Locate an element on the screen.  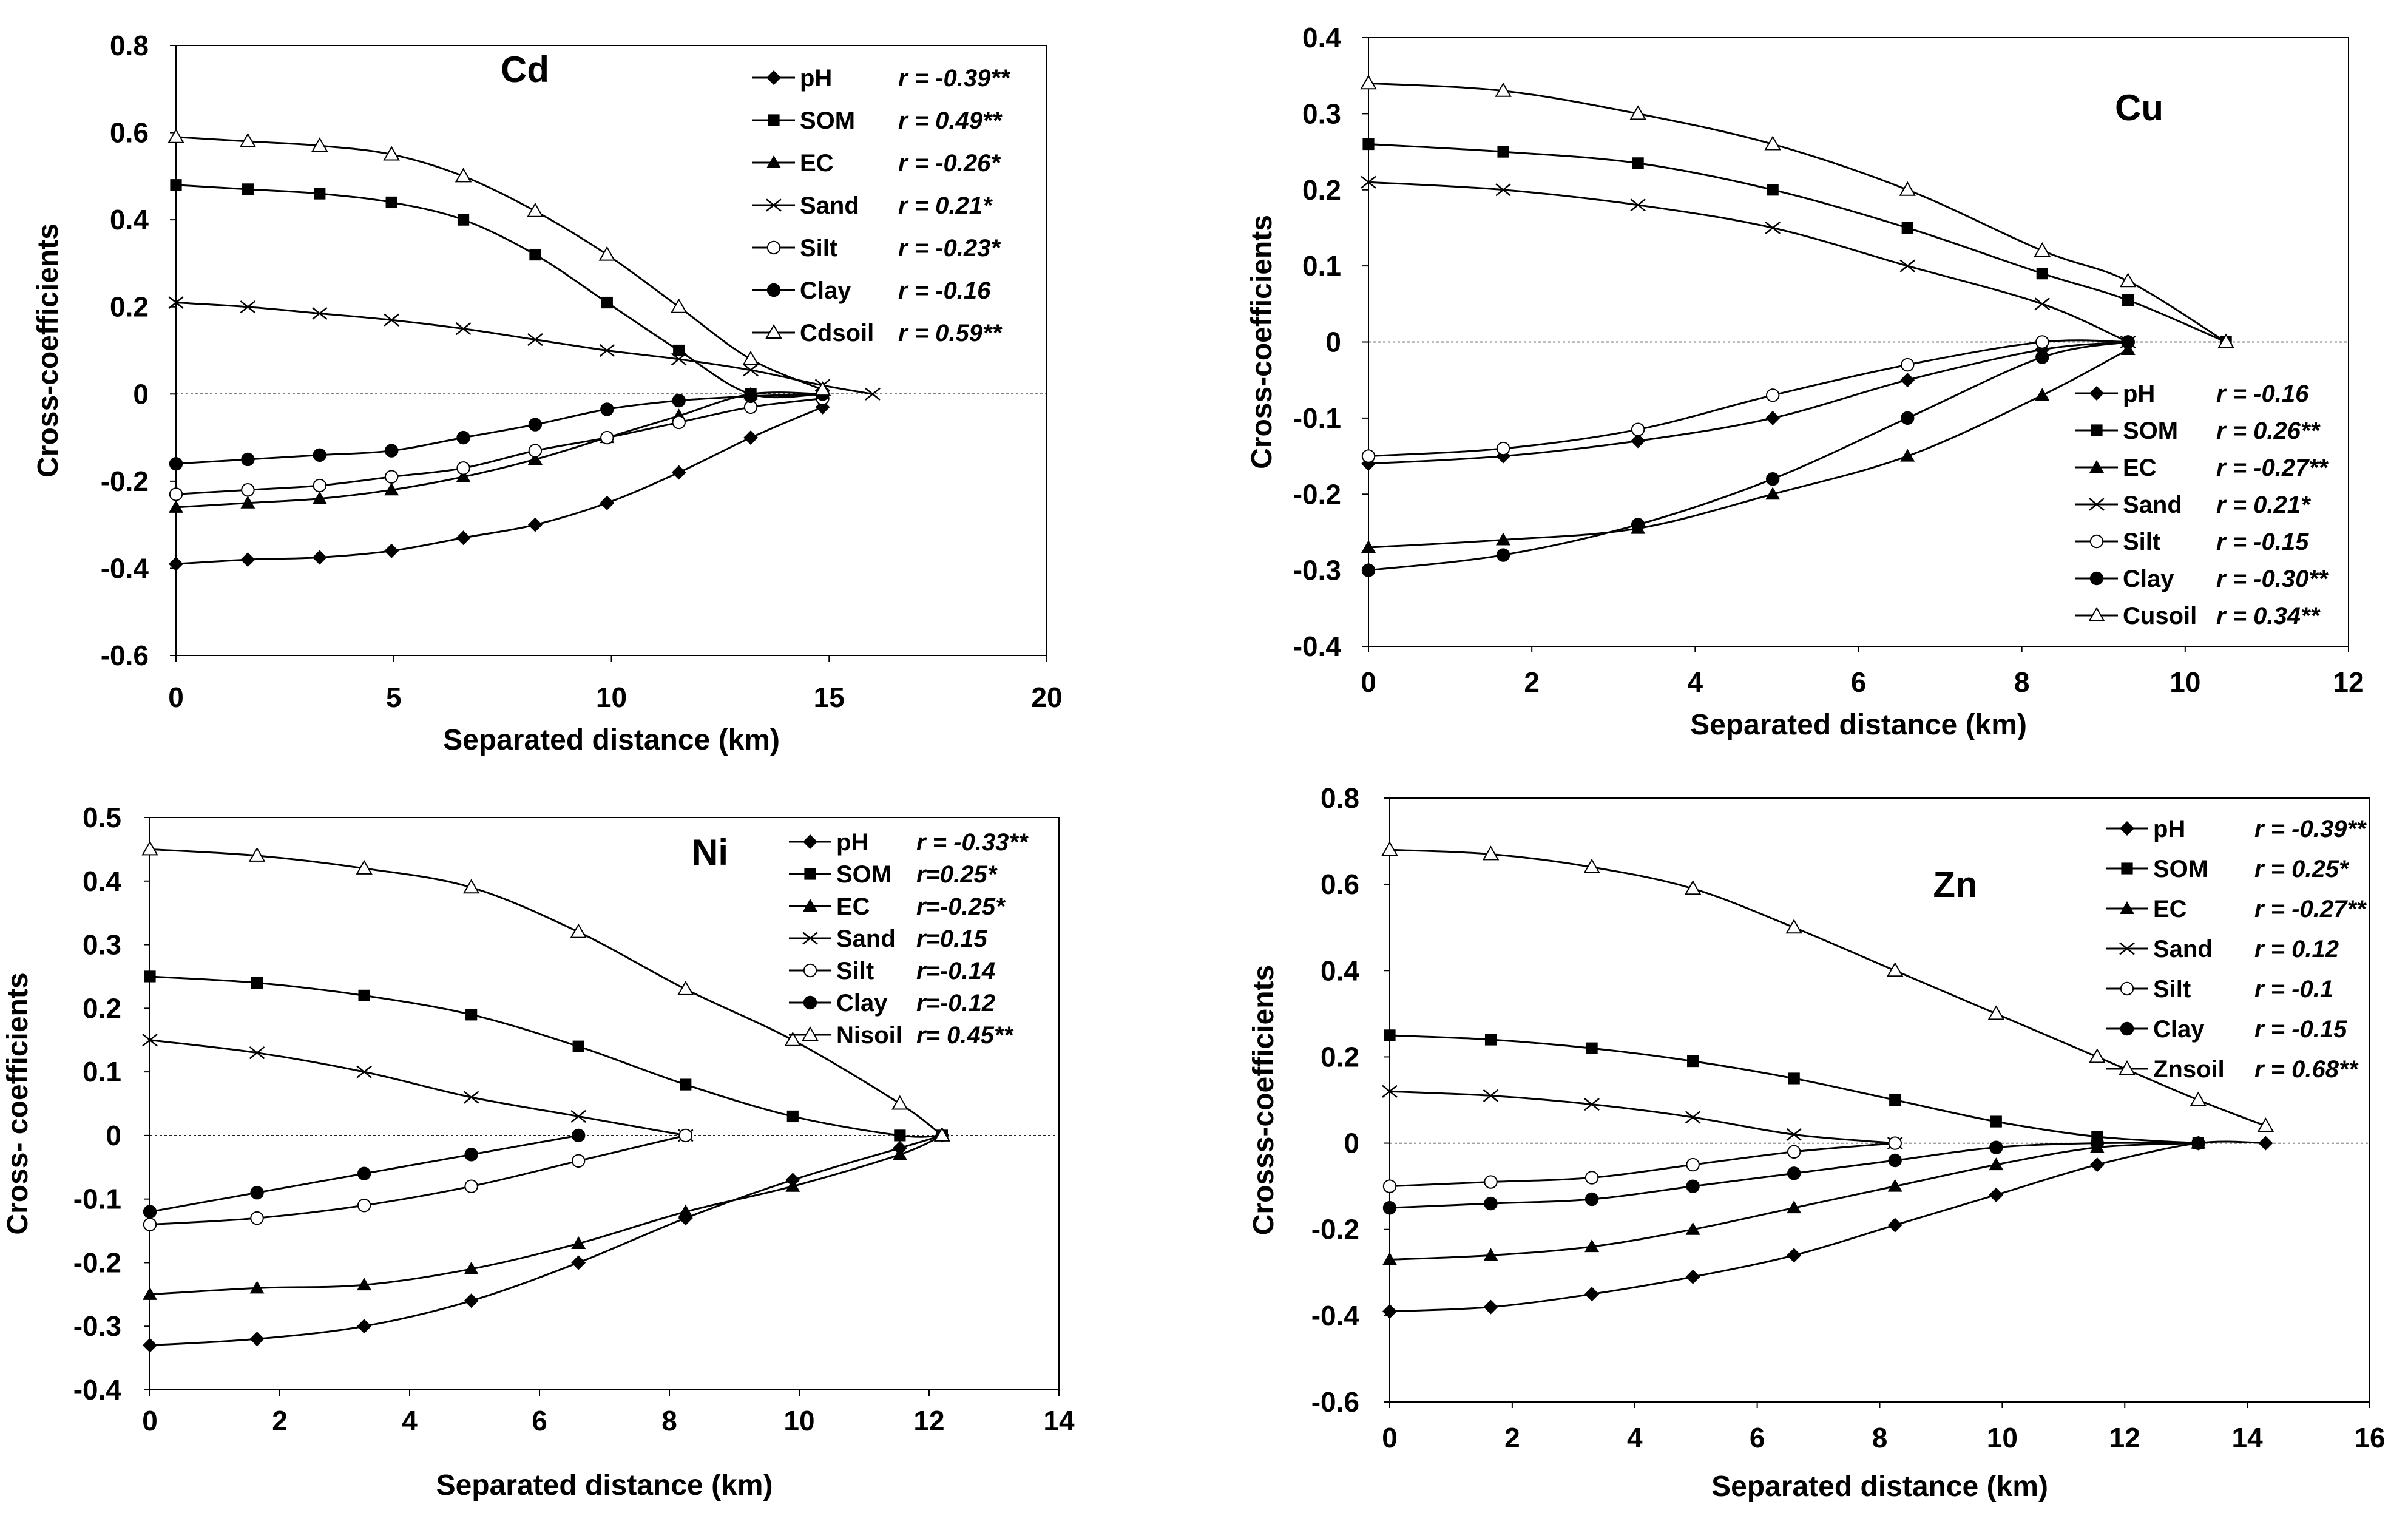
y-tick-label: 0.1 is located at coordinates (102, 1072).